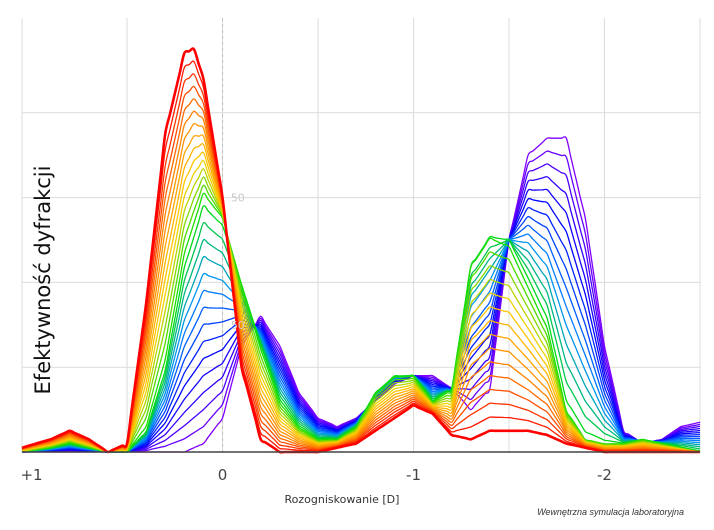 The height and width of the screenshot is (530, 714). Describe the element at coordinates (413, 475) in the screenshot. I see `x-tick-label: -1` at that location.